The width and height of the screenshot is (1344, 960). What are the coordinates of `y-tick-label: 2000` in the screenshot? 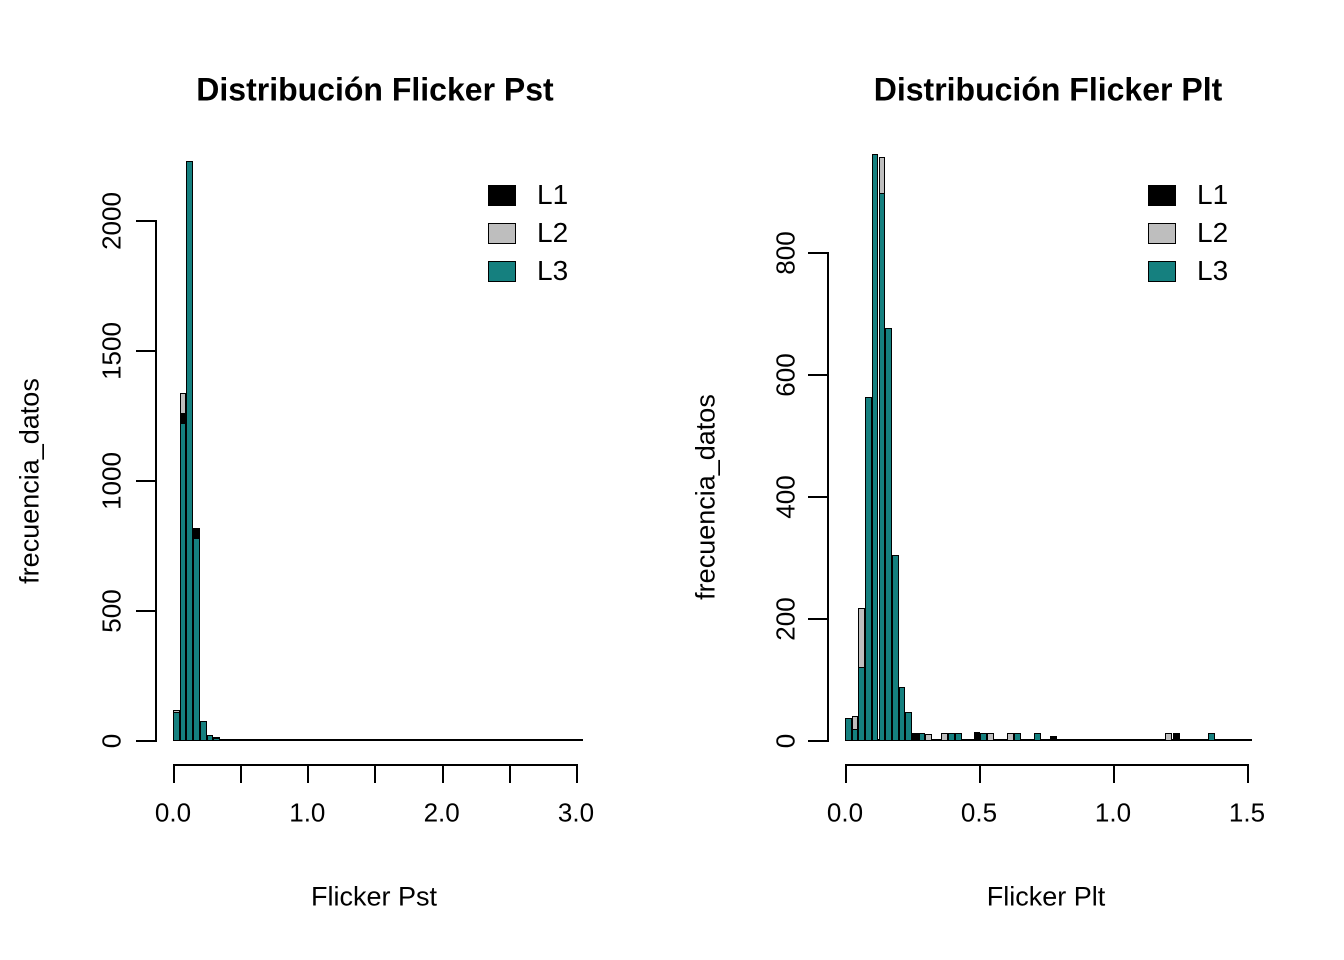 It's located at (111, 221).